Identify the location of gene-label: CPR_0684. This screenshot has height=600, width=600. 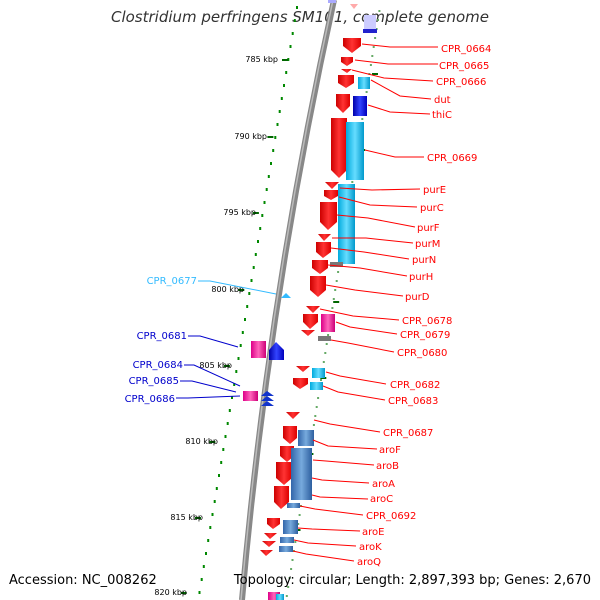
(158, 365).